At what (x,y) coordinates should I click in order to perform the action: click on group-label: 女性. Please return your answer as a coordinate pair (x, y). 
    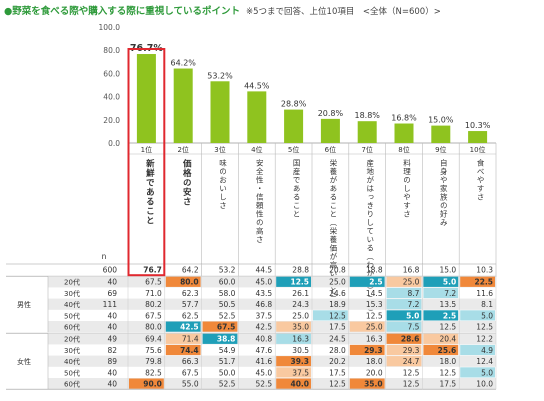
    Looking at the image, I should click on (24, 361).